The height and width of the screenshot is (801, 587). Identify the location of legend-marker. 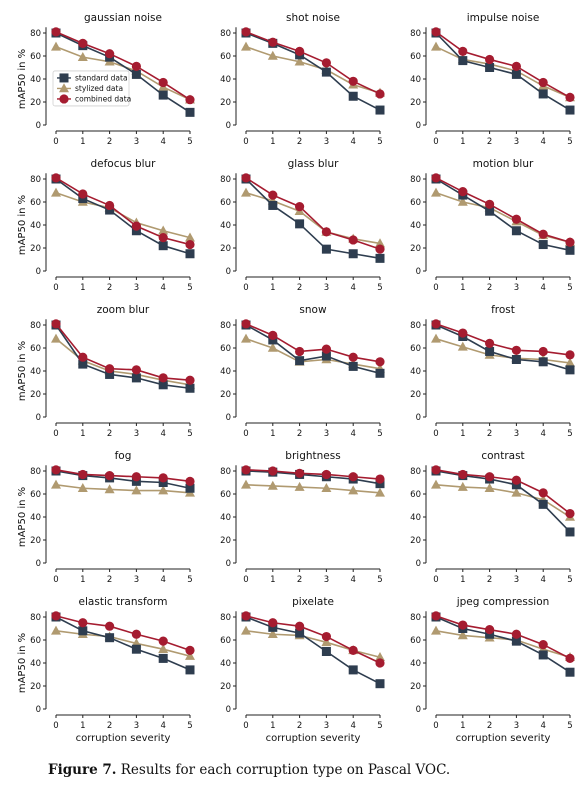
(64, 78).